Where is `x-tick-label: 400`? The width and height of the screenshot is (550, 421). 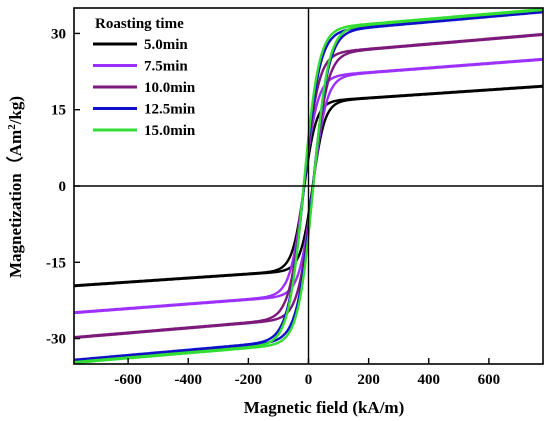 x-tick-label: 400 is located at coordinates (429, 380).